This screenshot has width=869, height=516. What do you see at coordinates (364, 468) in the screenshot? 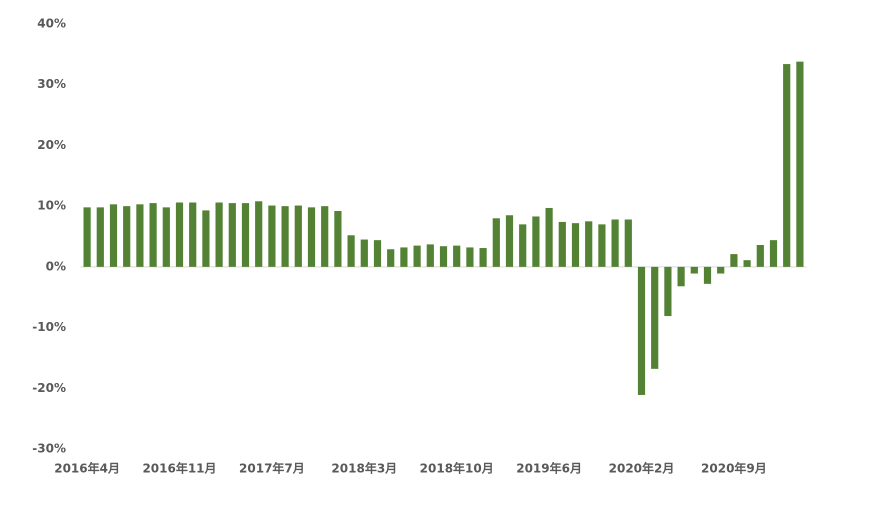
I see `x-tick-label: 2018年3月` at bounding box center [364, 468].